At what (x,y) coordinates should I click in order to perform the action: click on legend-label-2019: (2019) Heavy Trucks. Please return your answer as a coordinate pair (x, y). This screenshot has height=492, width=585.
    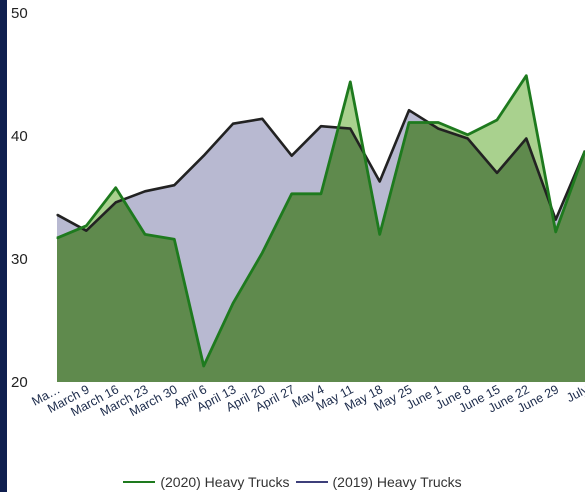
    Looking at the image, I should click on (397, 482).